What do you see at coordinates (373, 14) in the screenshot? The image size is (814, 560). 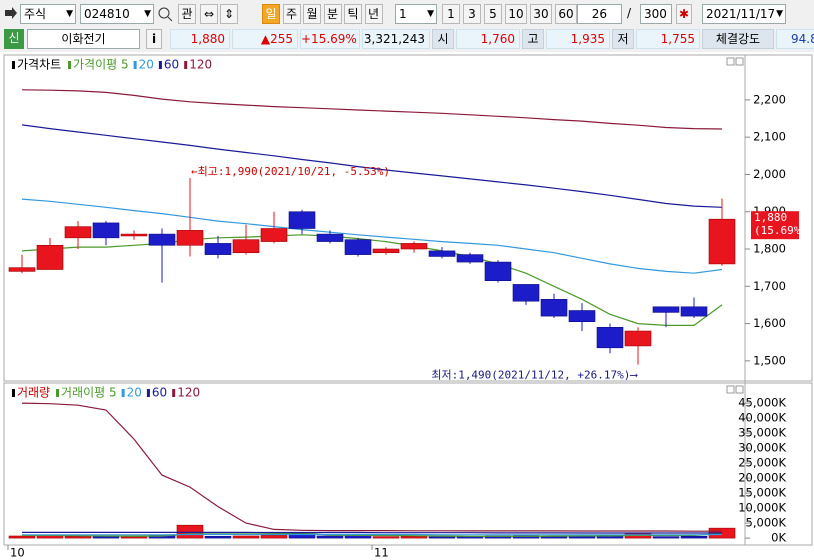 I see `period-button: 년` at bounding box center [373, 14].